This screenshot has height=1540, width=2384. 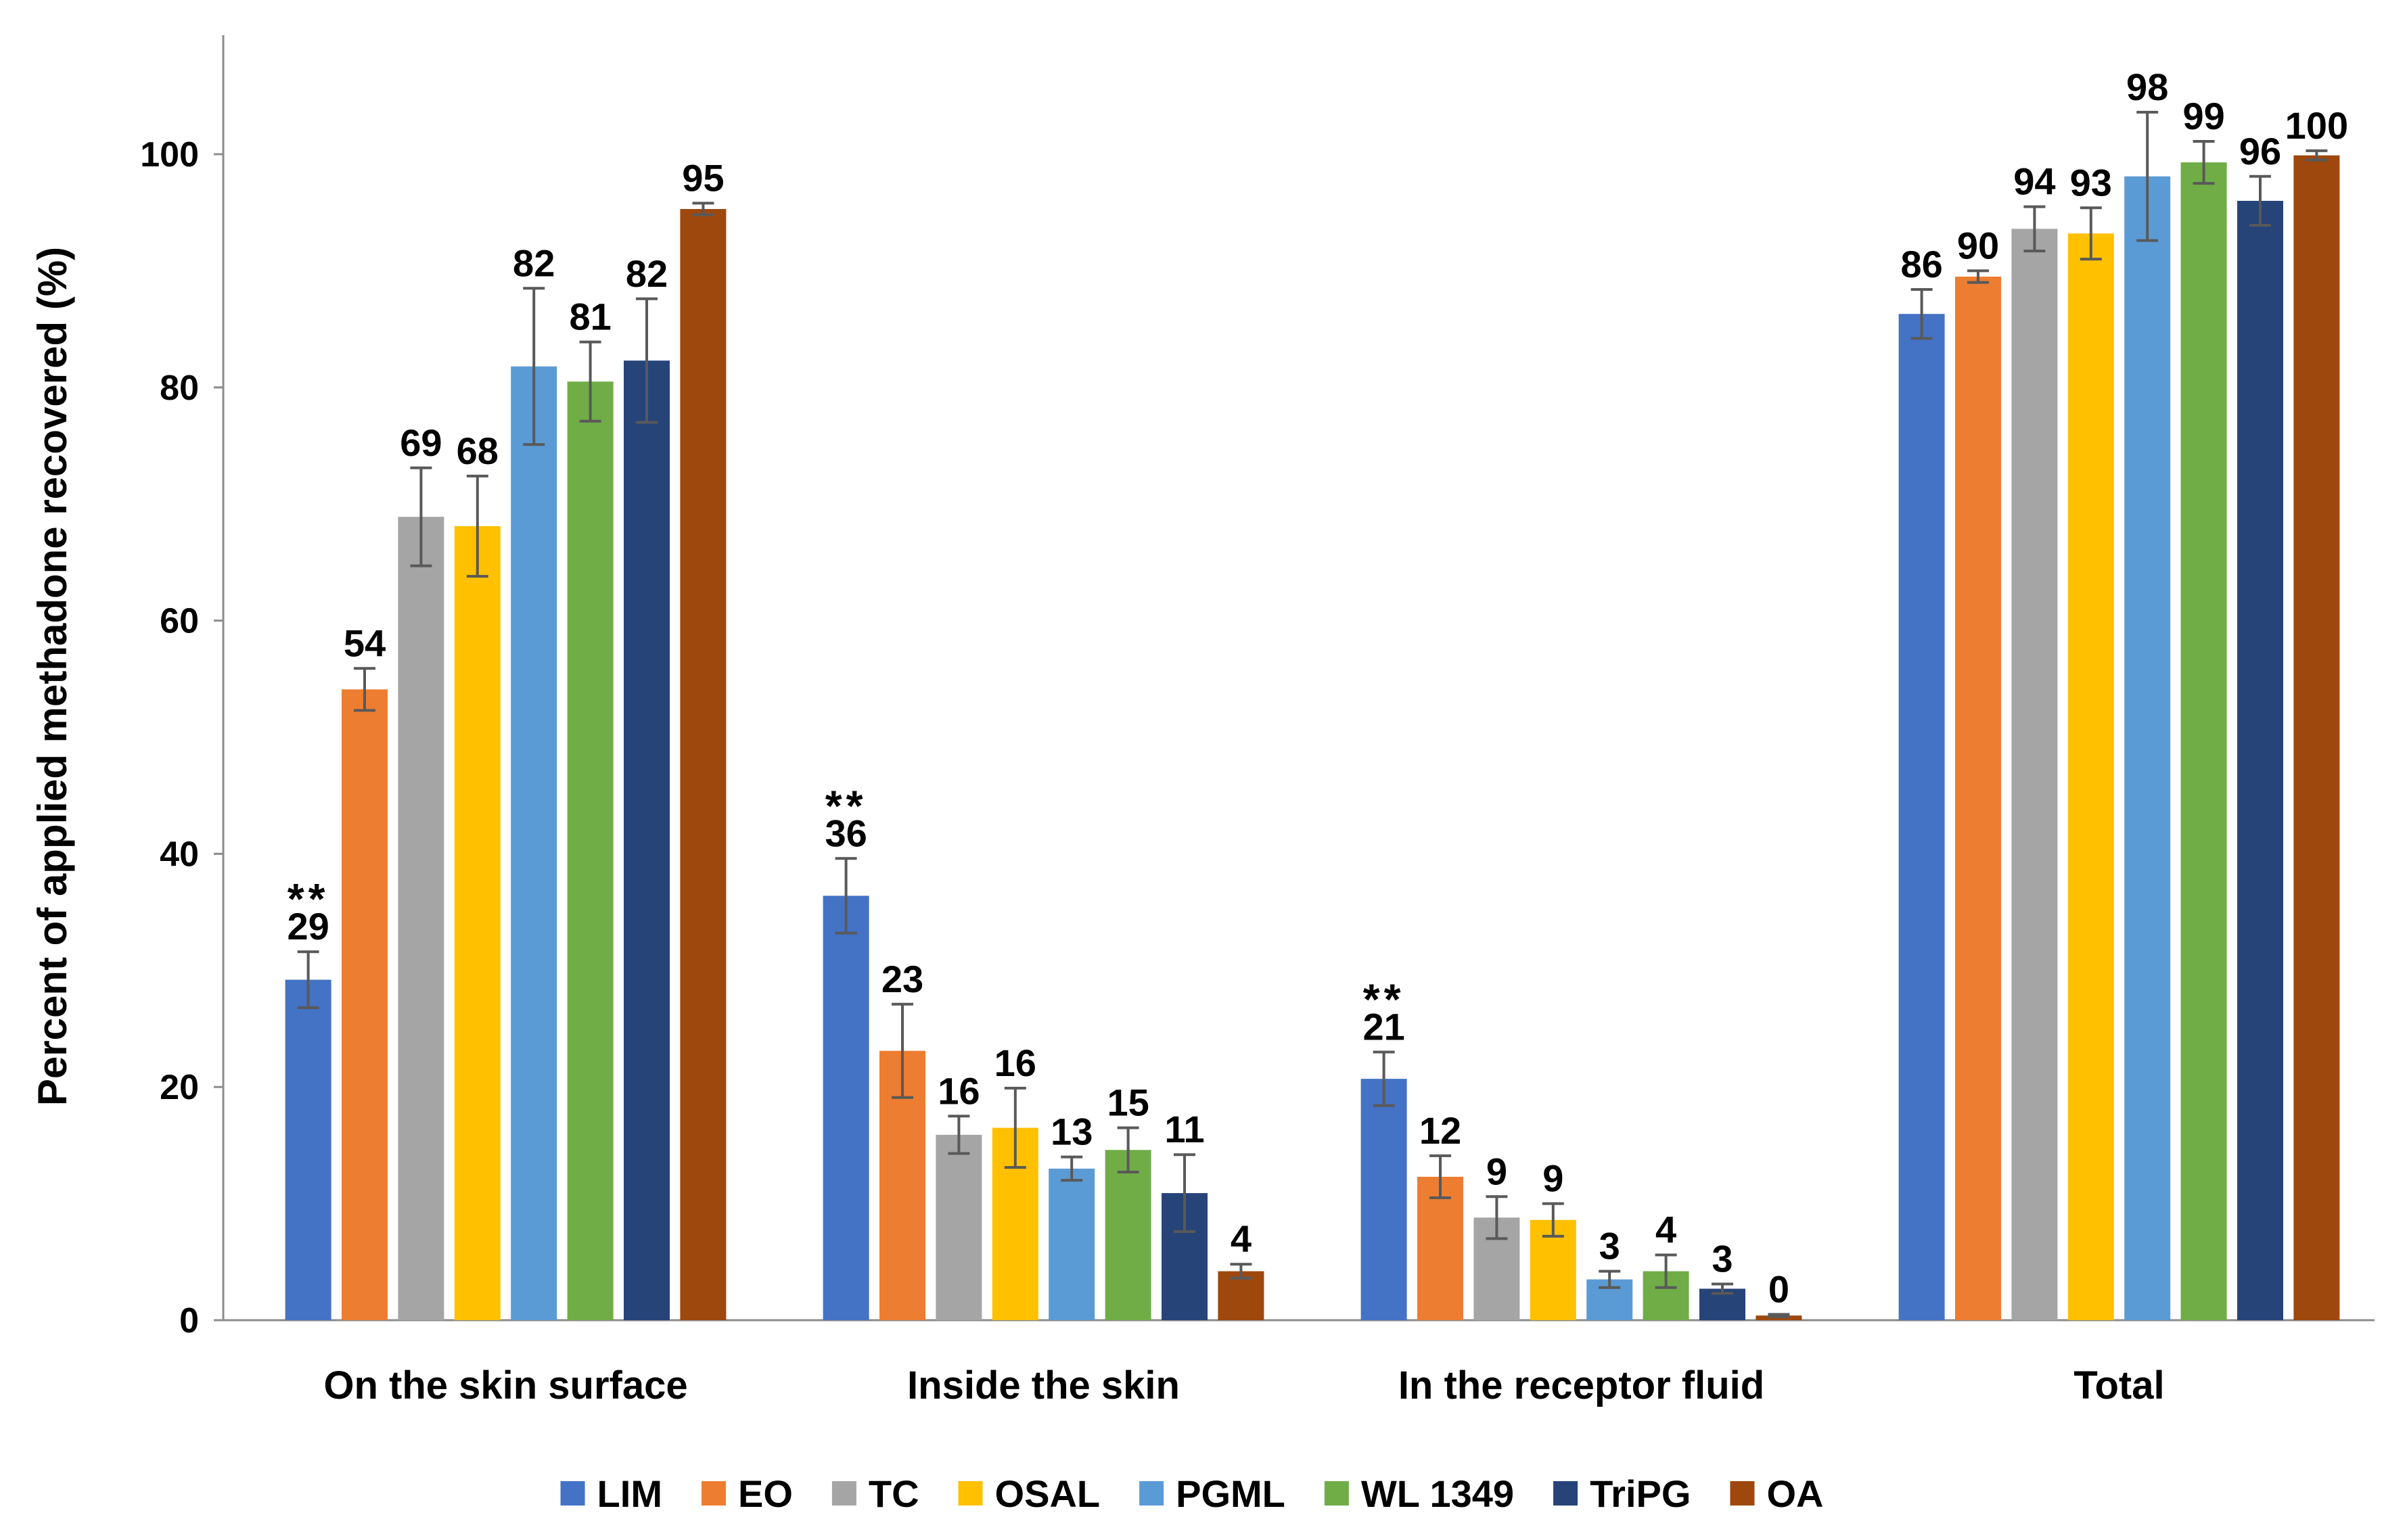 I want to click on data-label: 98, so click(x=2147, y=87).